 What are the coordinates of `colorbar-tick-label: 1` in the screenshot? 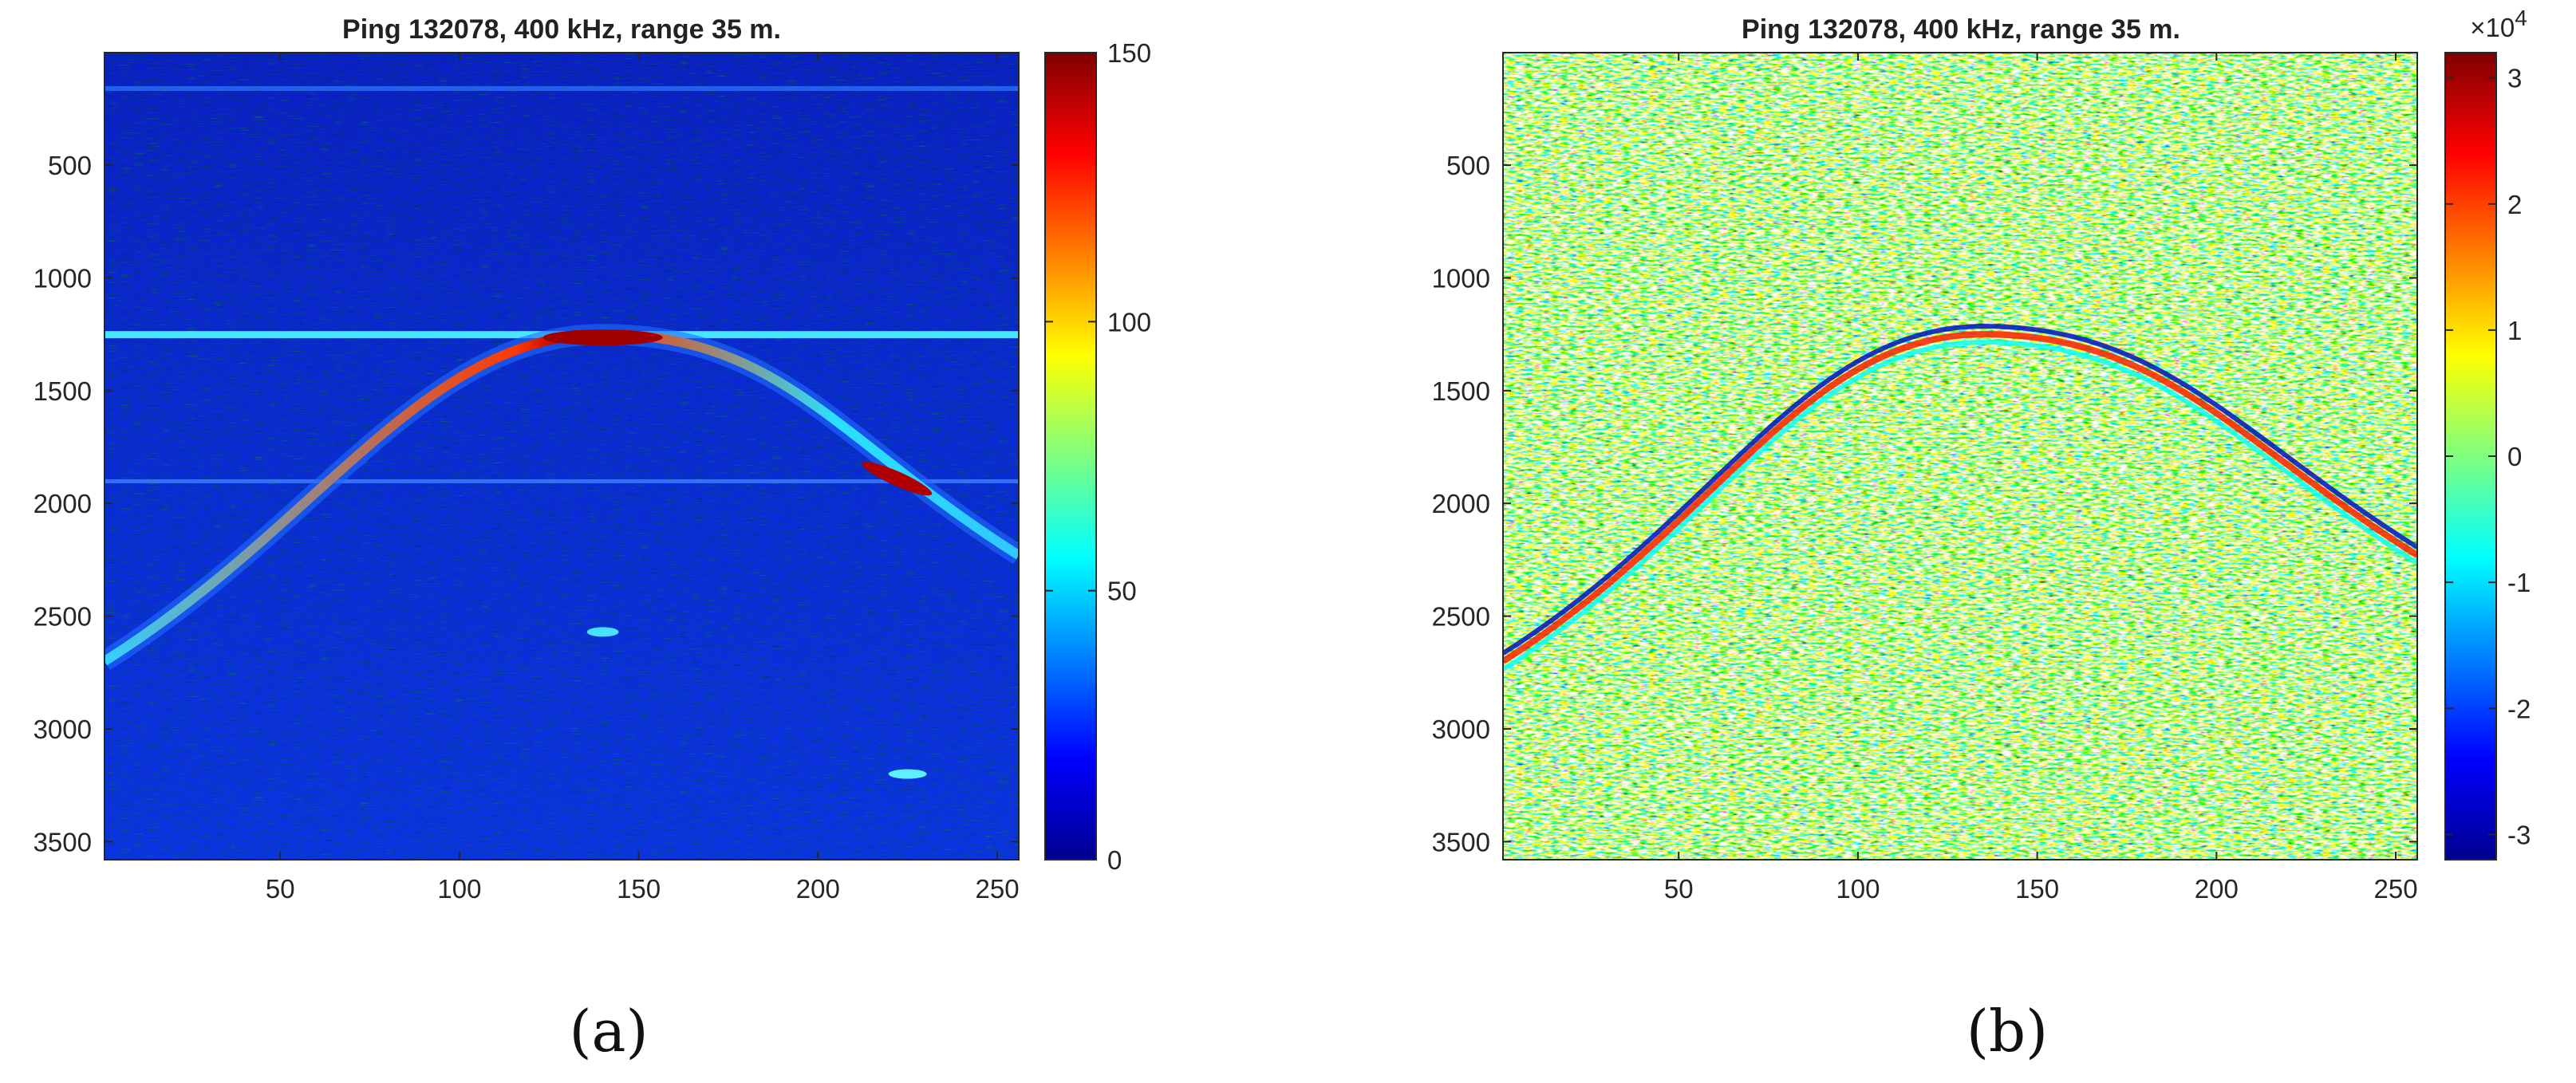 It's located at (2514, 330).